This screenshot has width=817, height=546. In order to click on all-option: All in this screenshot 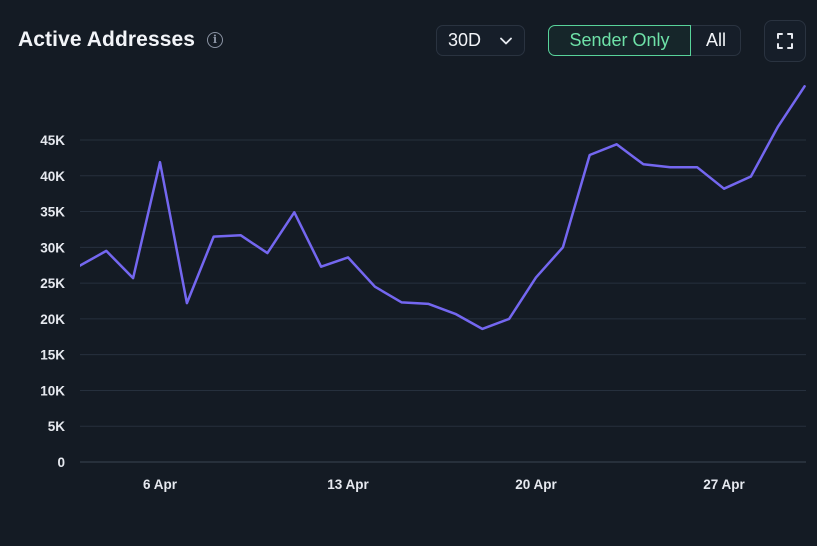, I will do `click(715, 40)`.